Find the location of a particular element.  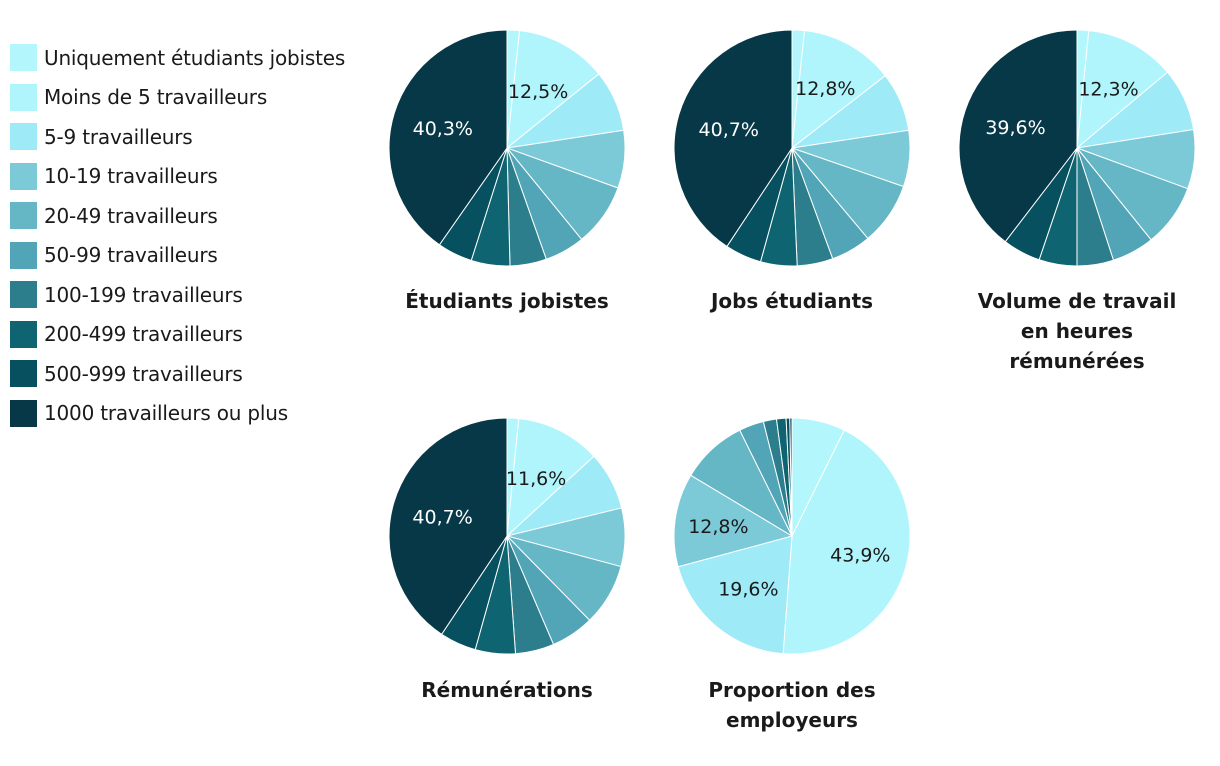

data-label: 12,5% is located at coordinates (538, 92).